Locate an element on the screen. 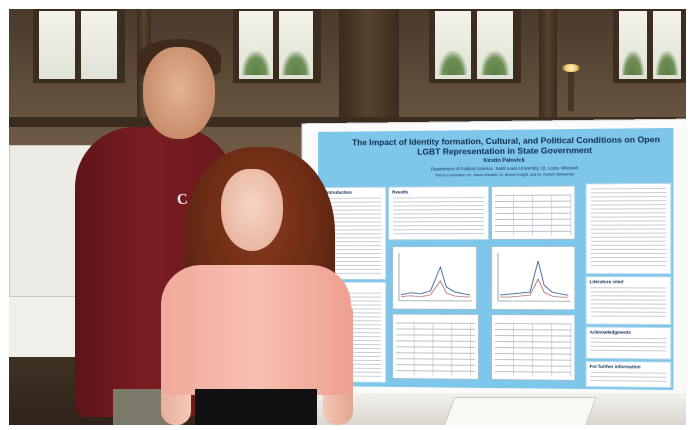 This screenshot has width=691, height=430. woman-black-skirt is located at coordinates (256, 407).